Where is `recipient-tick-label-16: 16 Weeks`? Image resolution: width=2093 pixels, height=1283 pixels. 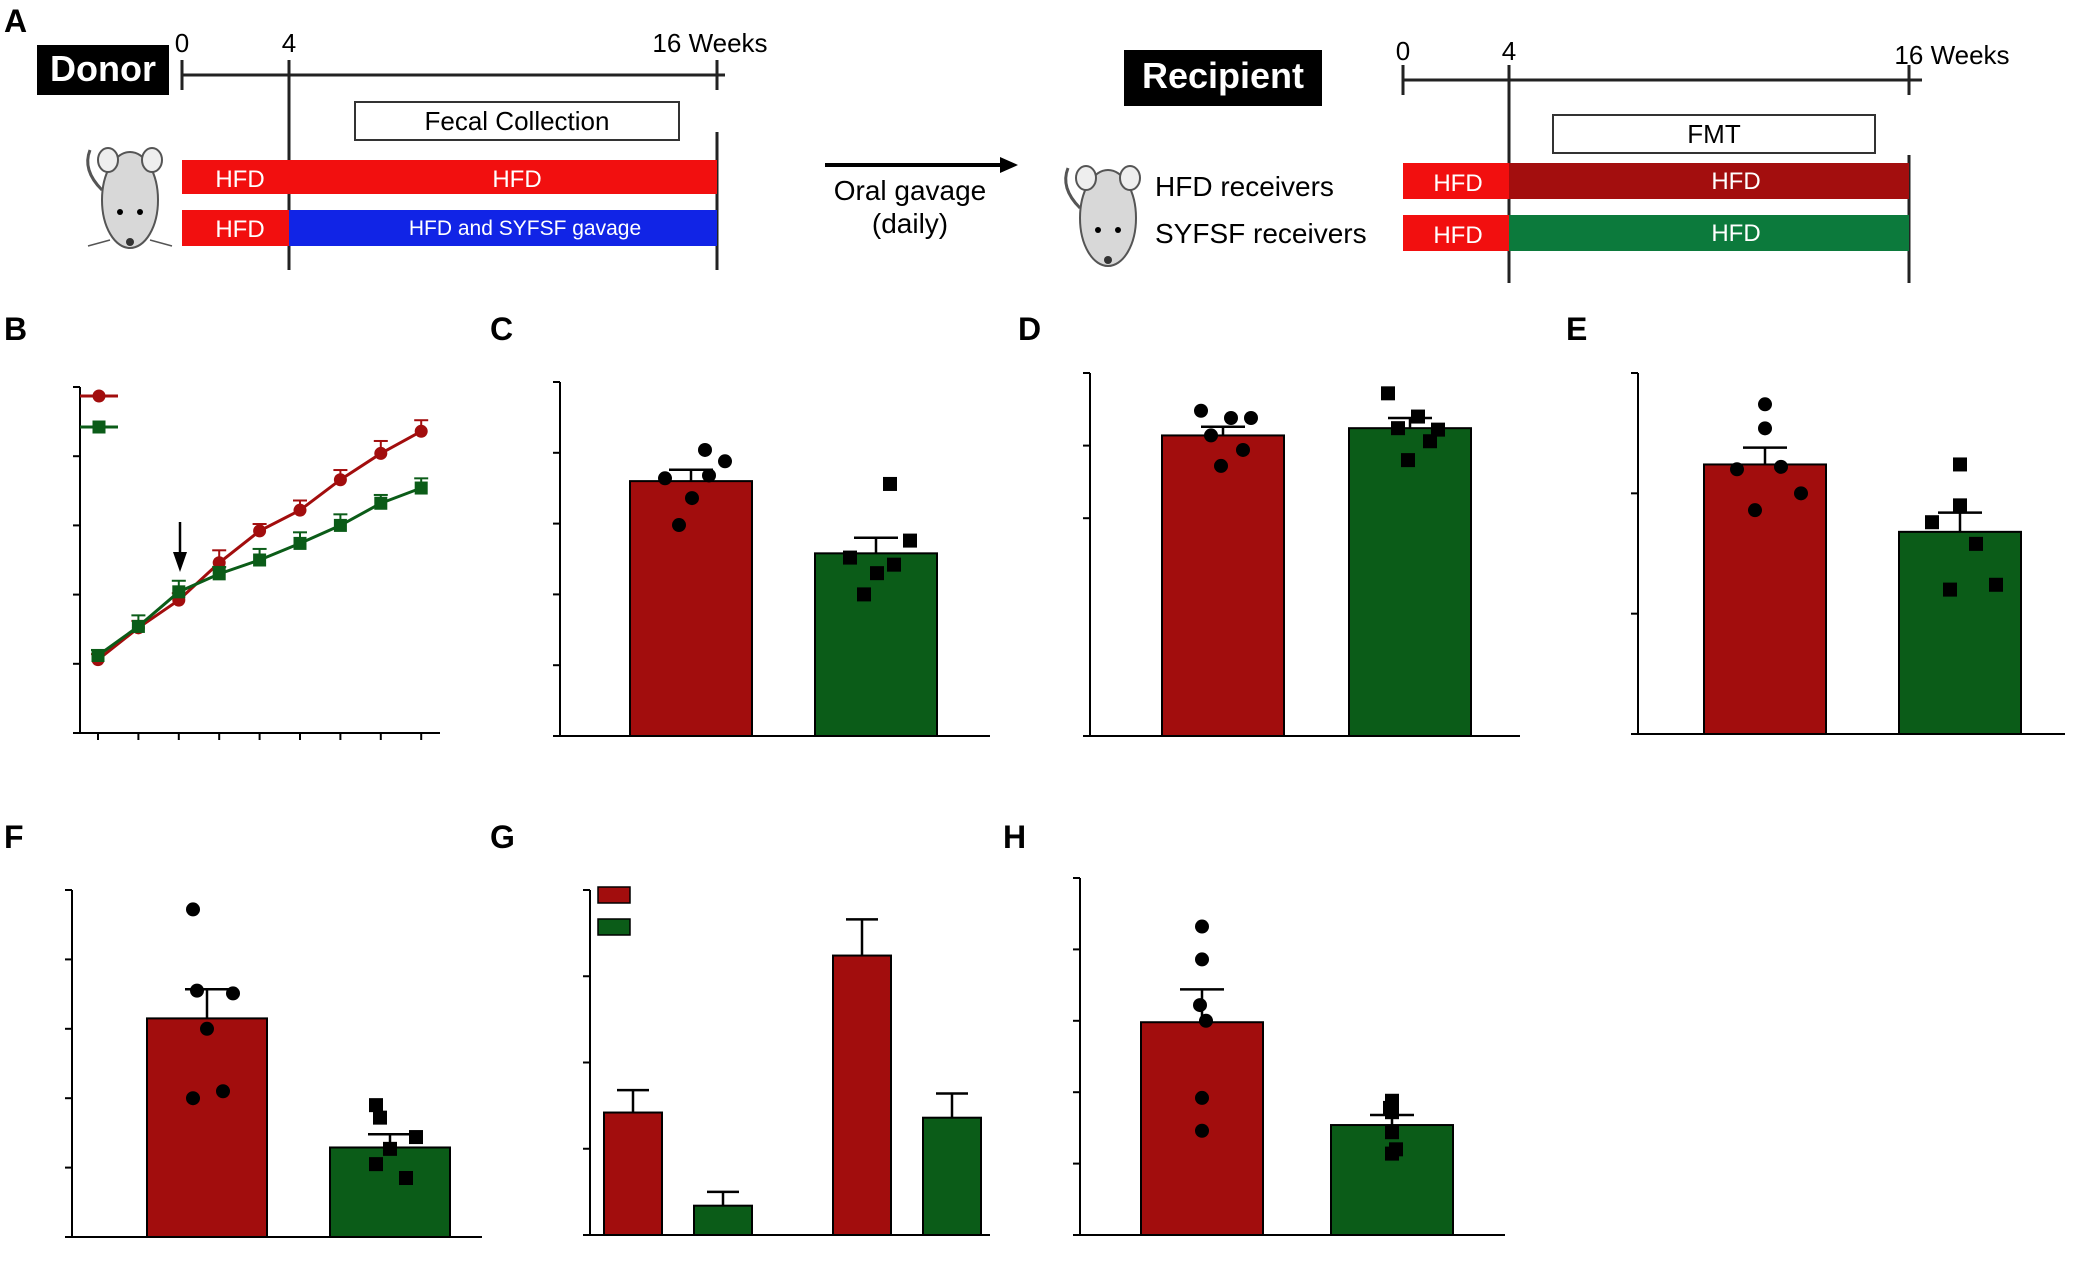 recipient-tick-label-16: 16 Weeks is located at coordinates (1951, 55).